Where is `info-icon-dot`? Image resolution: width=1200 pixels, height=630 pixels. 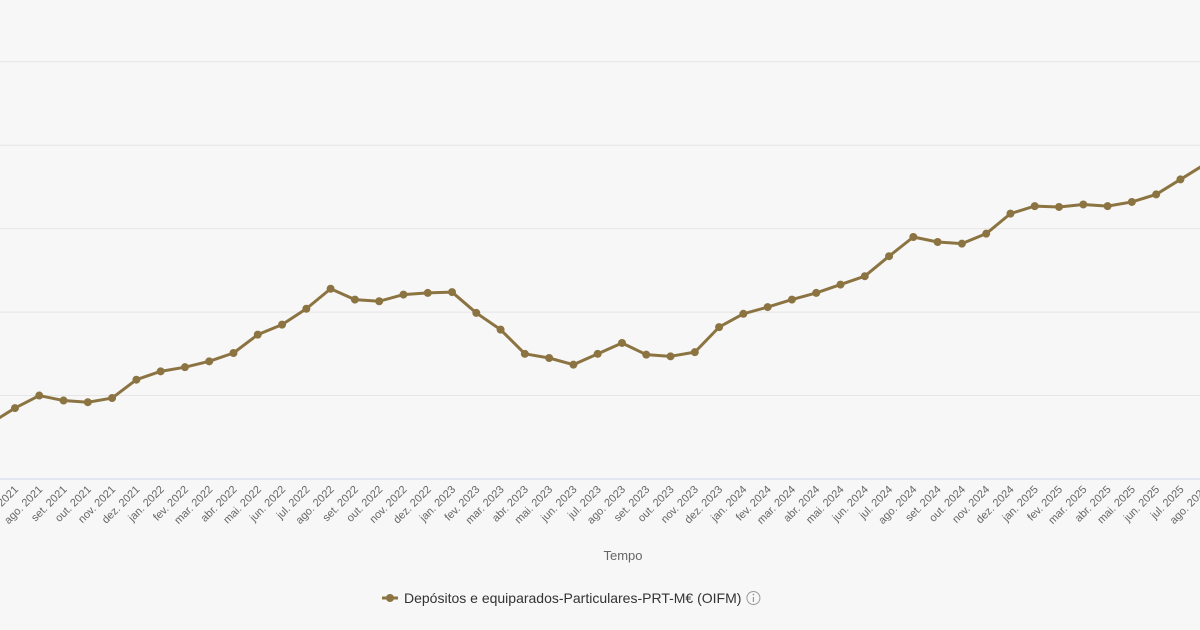 info-icon-dot is located at coordinates (753, 594).